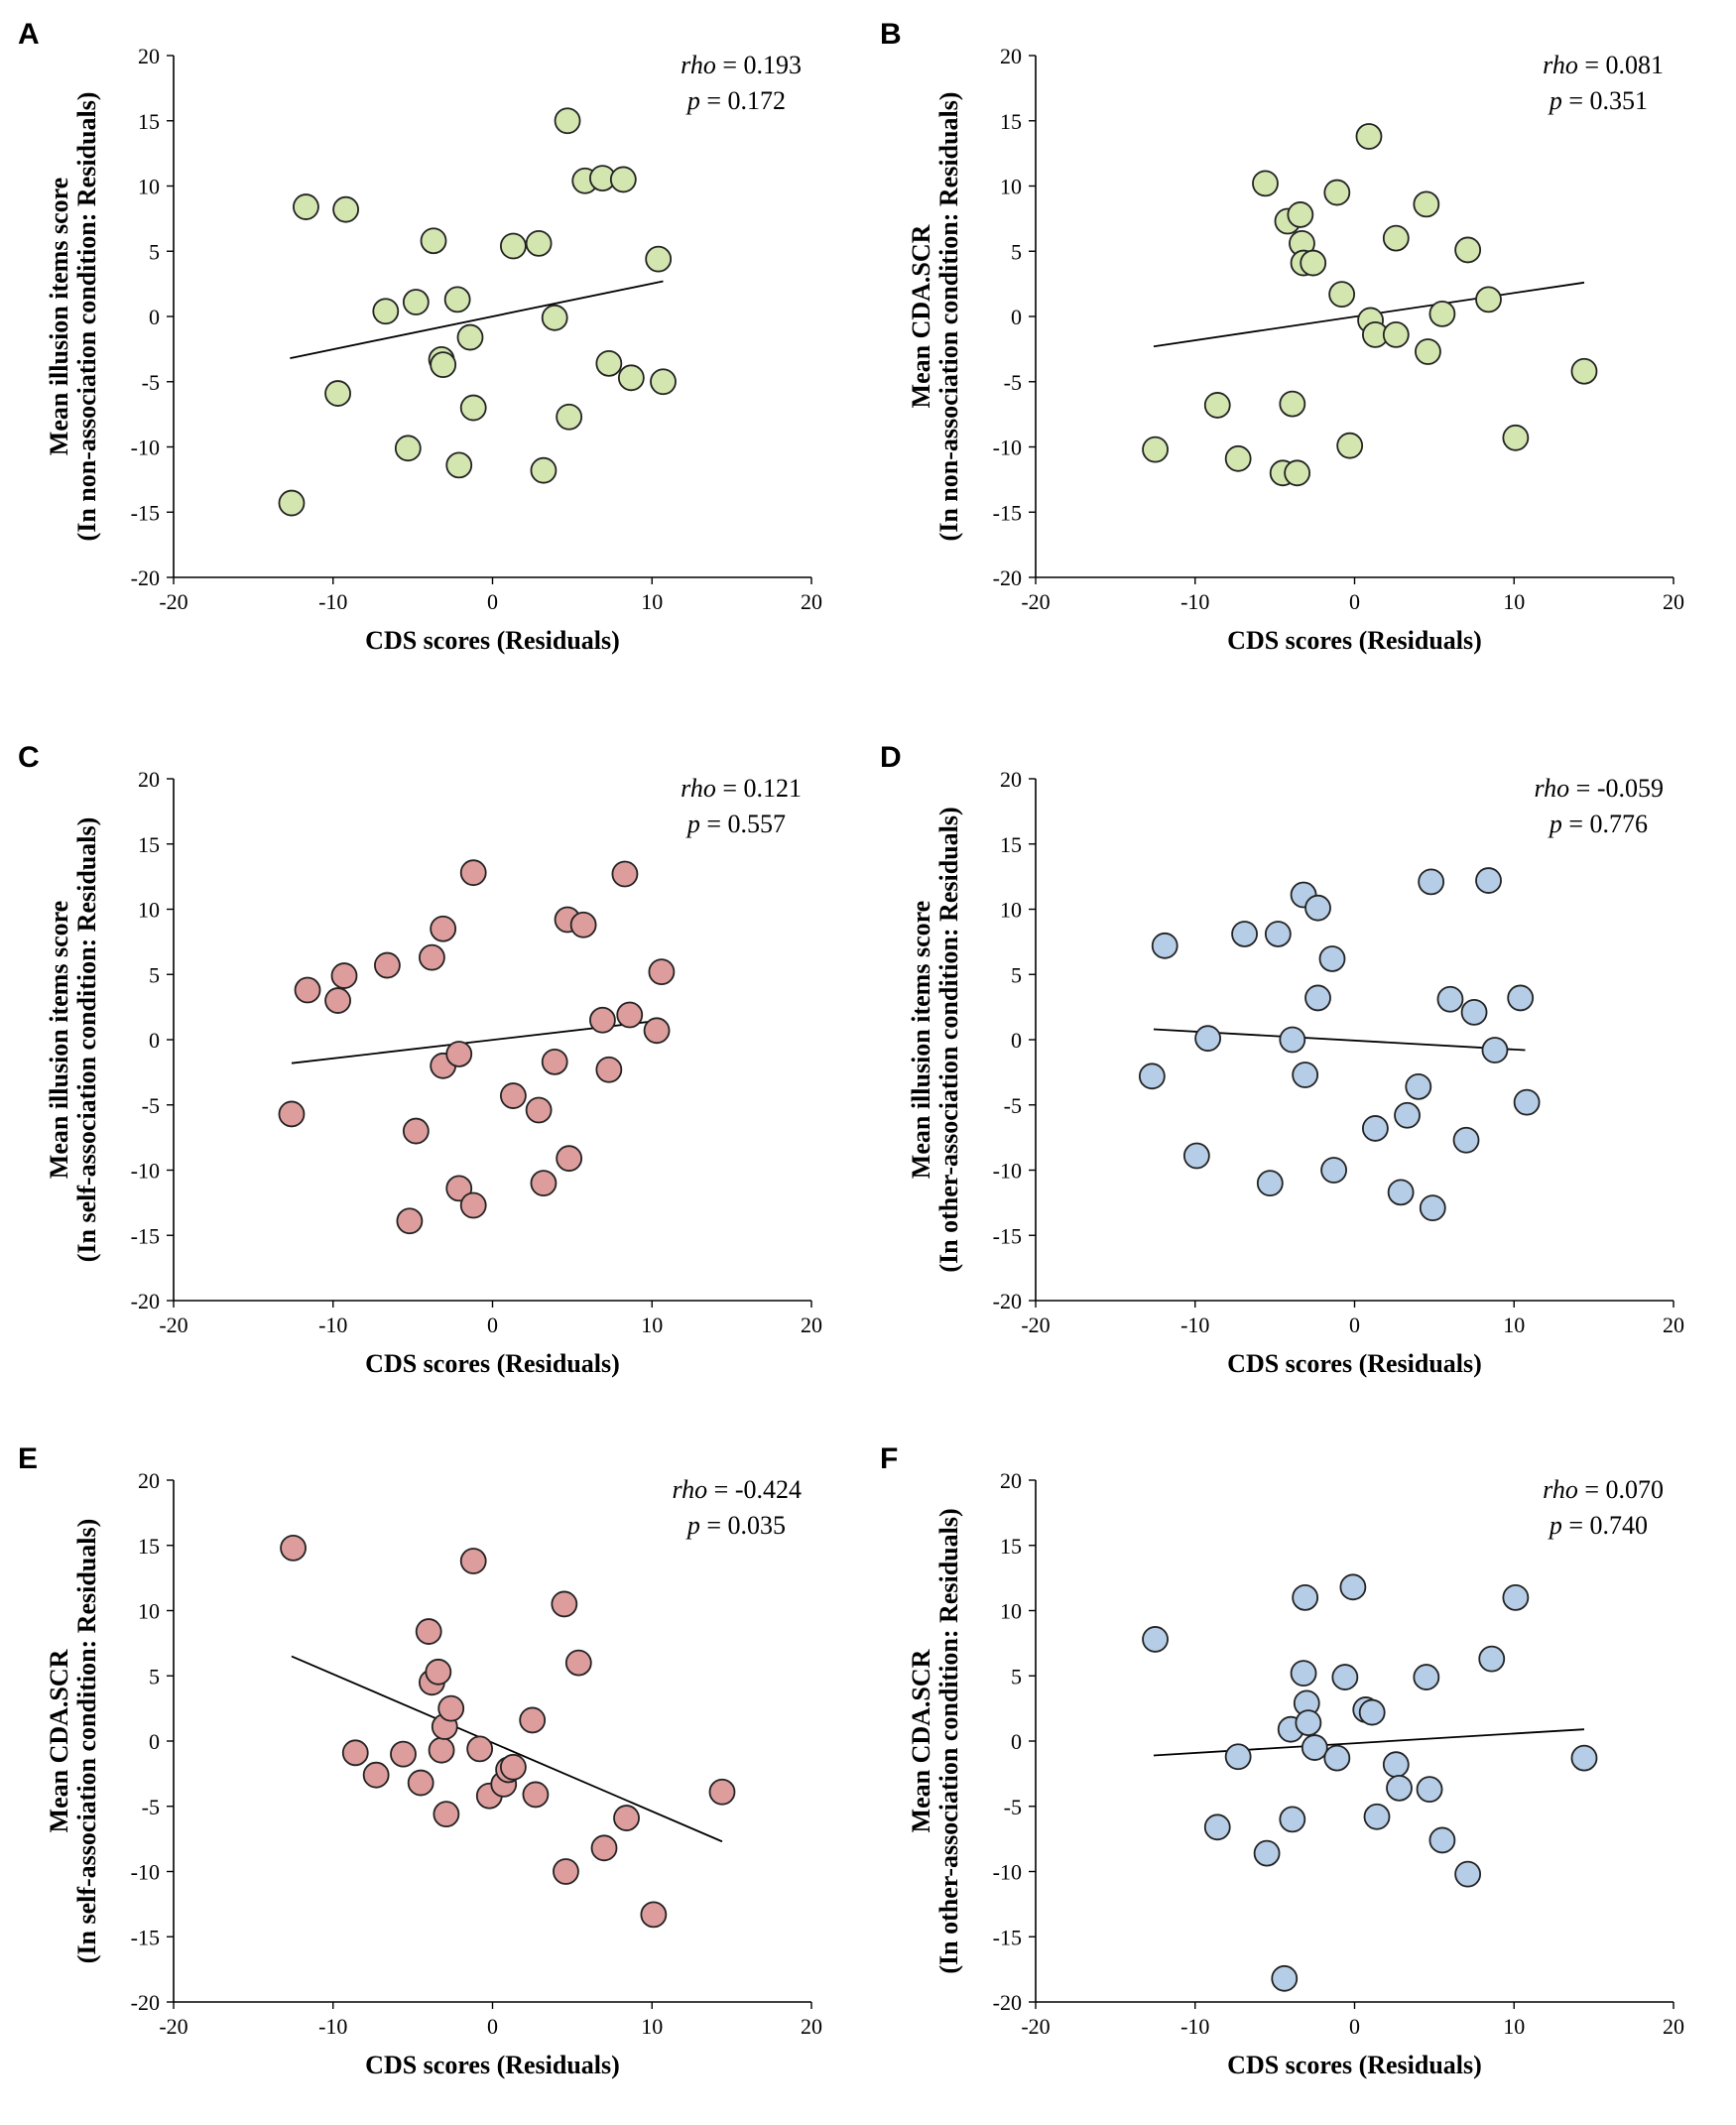 This screenshot has height=2125, width=1736. I want to click on rho-value: = 0.121, so click(759, 788).